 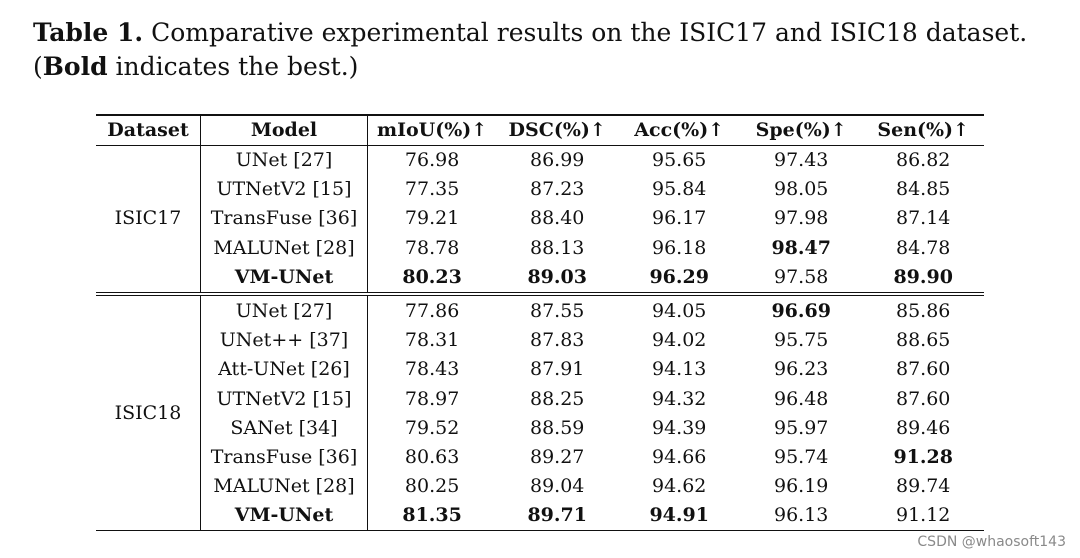 What do you see at coordinates (801, 247) in the screenshot?
I see `spe-cell: 98.47` at bounding box center [801, 247].